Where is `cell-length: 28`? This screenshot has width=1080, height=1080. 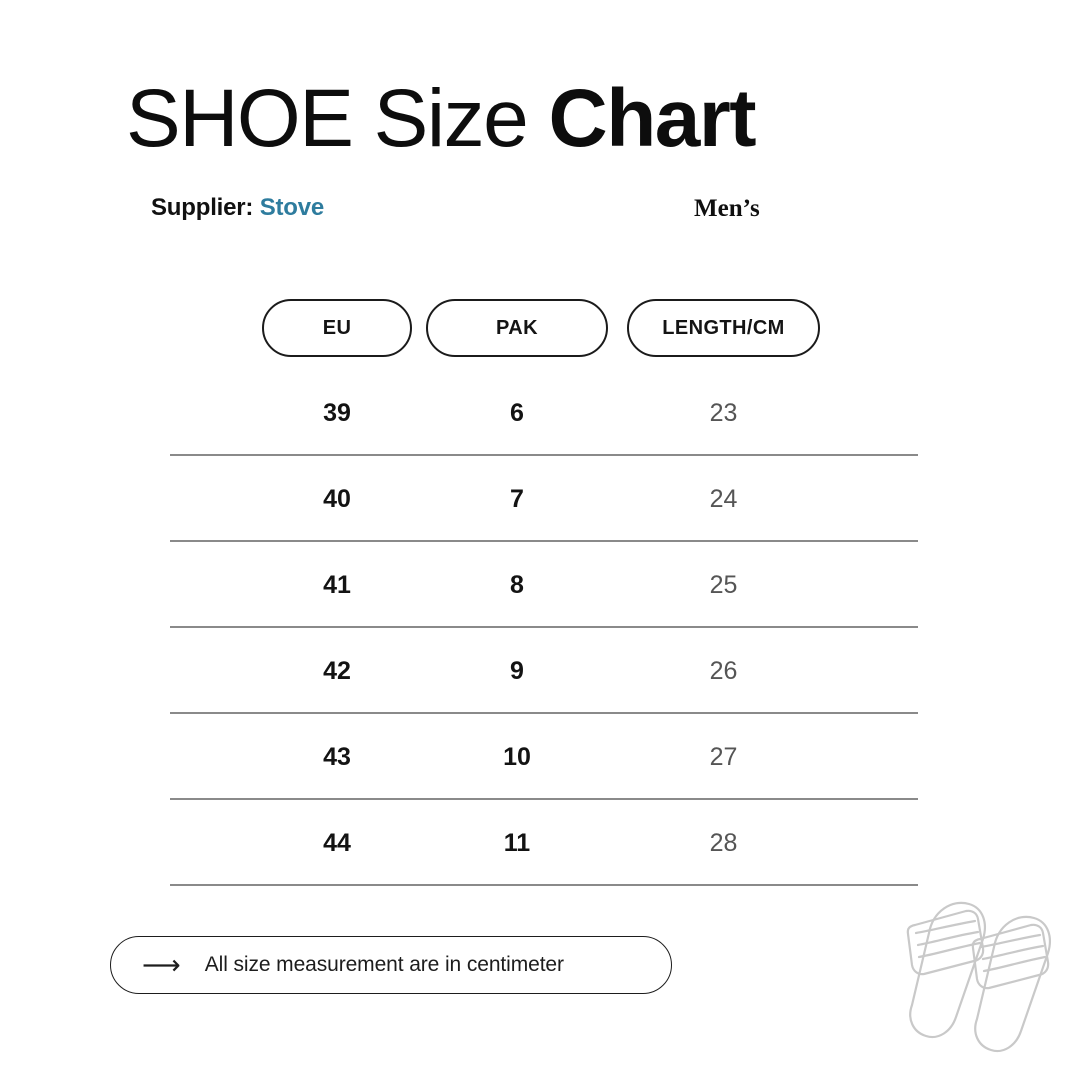
cell-length: 28 is located at coordinates (723, 842).